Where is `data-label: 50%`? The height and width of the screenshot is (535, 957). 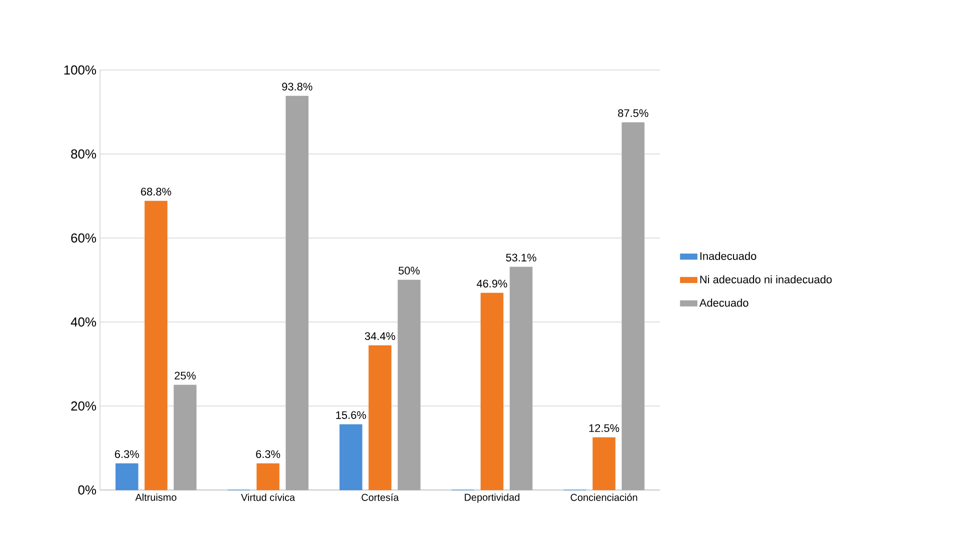 data-label: 50% is located at coordinates (409, 270).